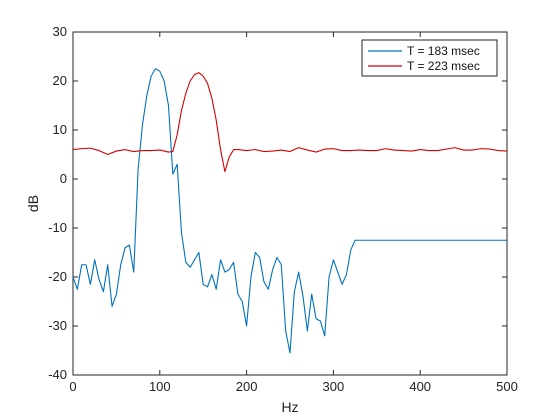  I want to click on x-tick-label: 400, so click(420, 386).